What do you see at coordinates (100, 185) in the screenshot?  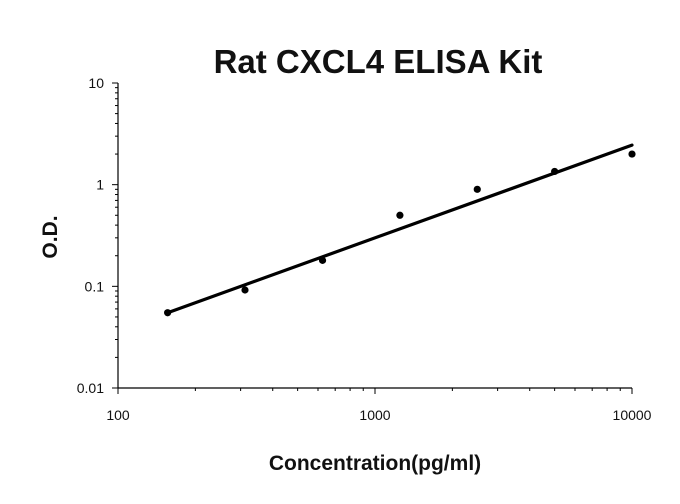 I see `y-tick-label: 1` at bounding box center [100, 185].